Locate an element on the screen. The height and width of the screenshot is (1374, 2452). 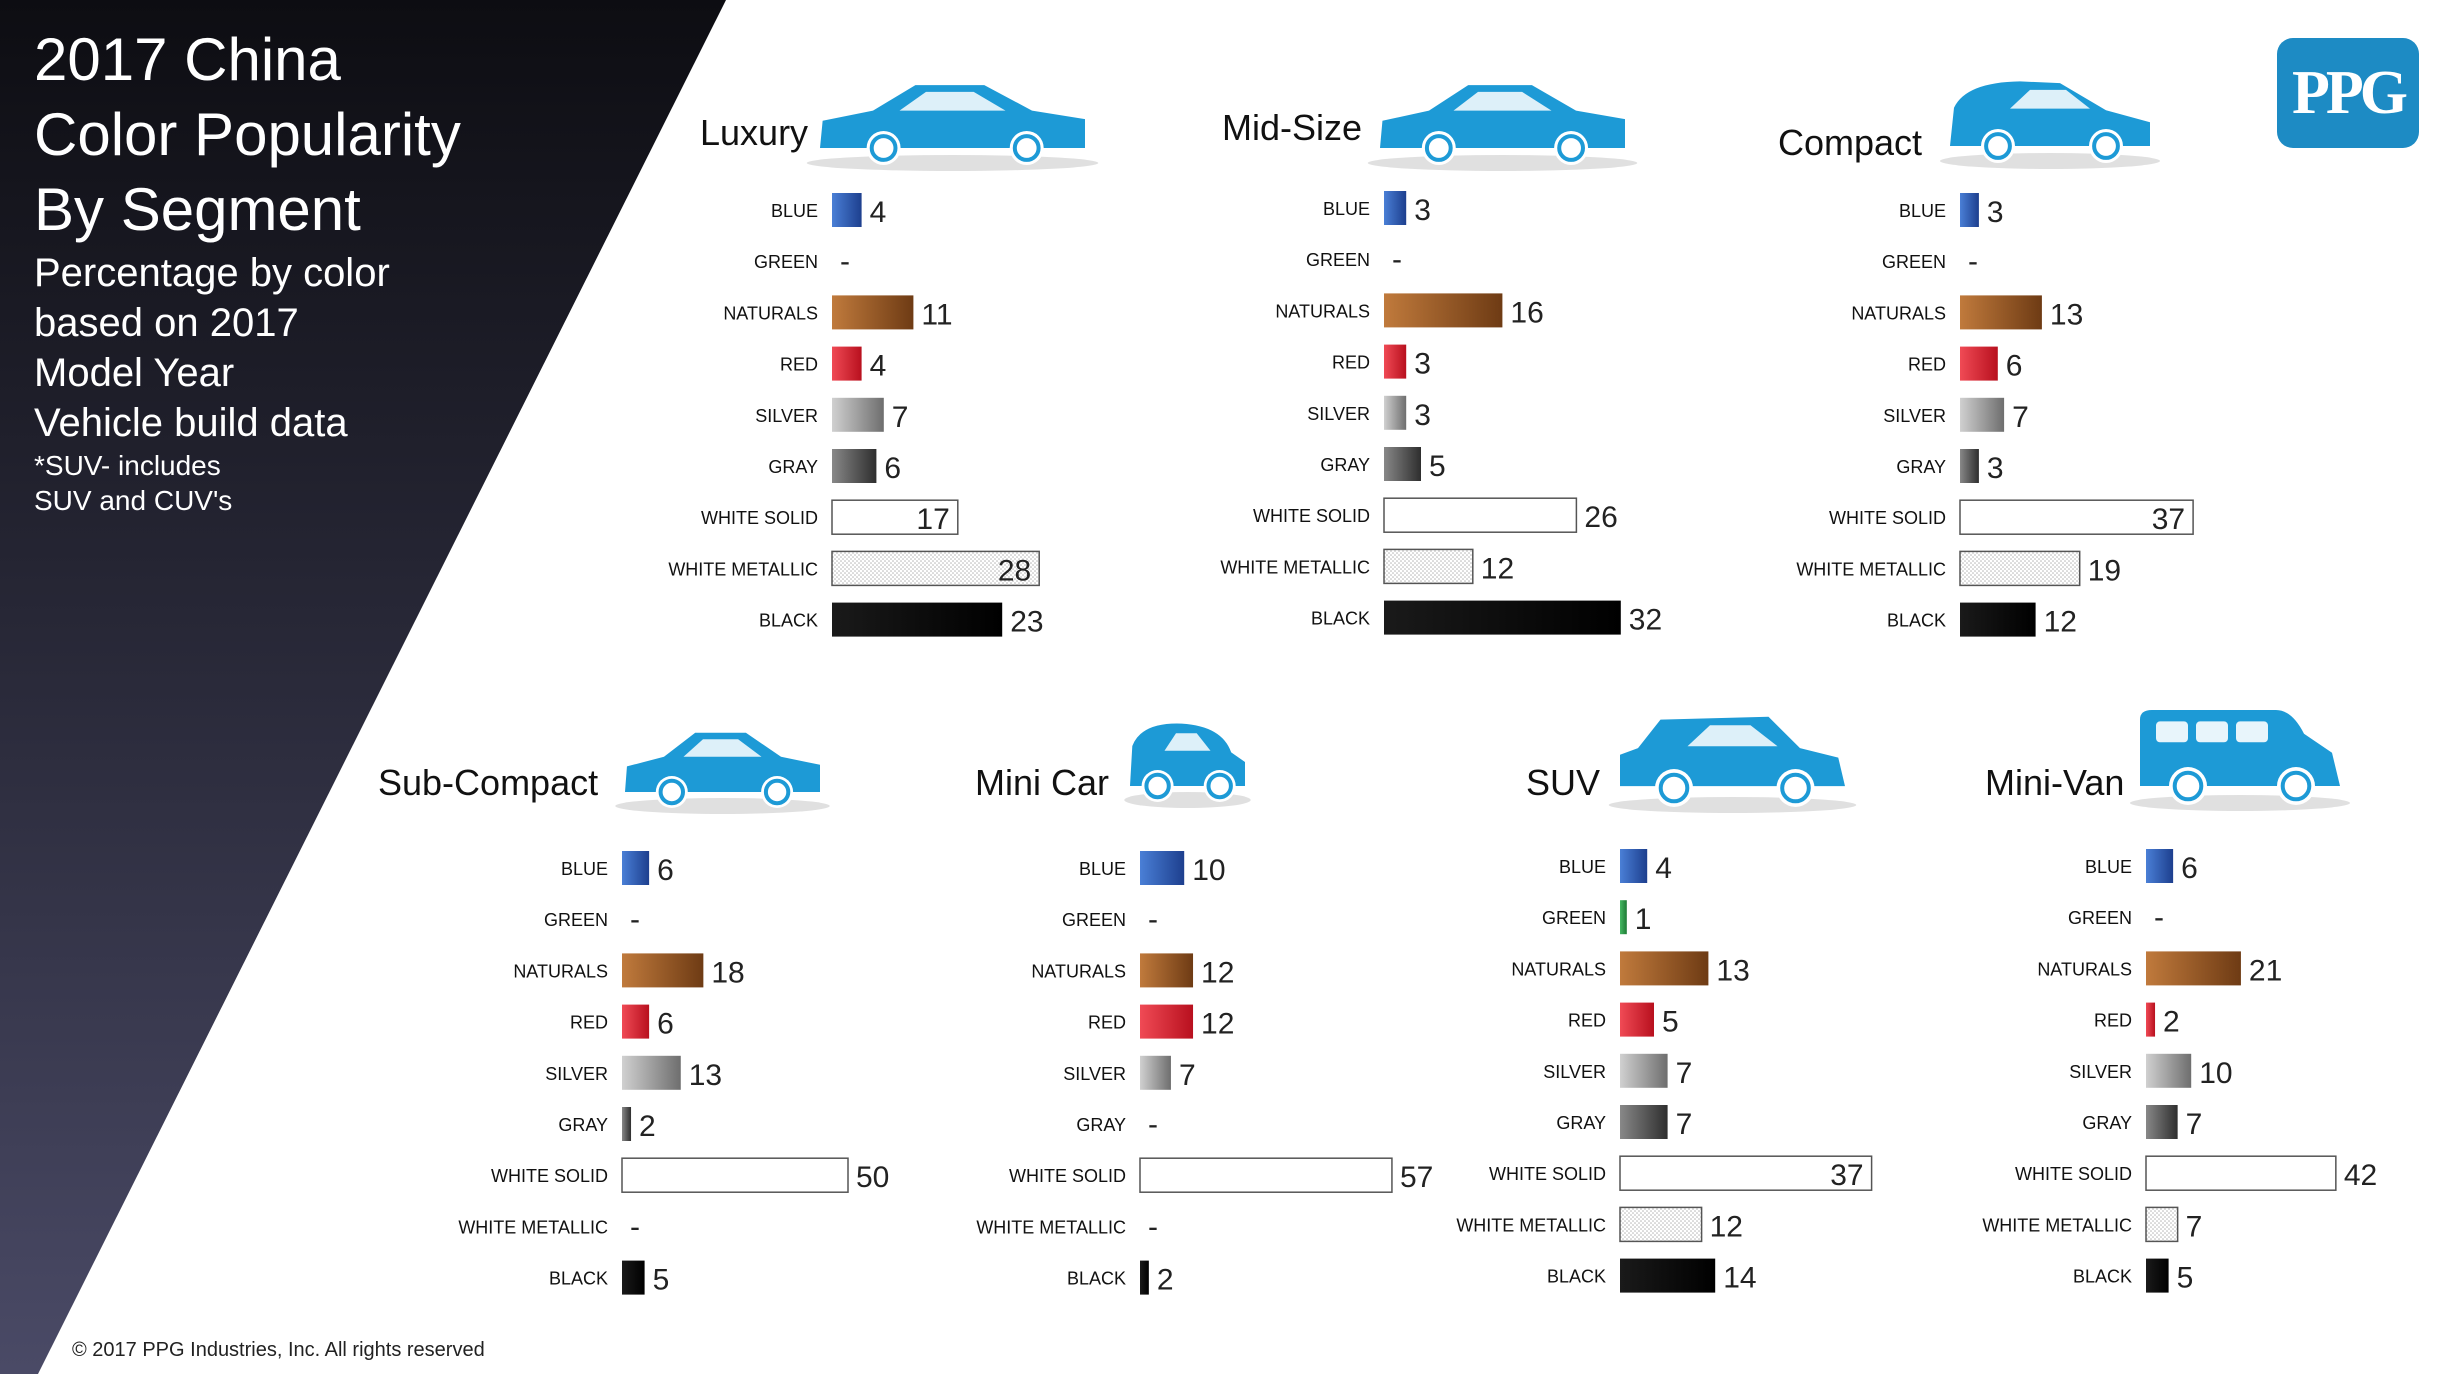
value-label: 16 is located at coordinates (1526, 312).